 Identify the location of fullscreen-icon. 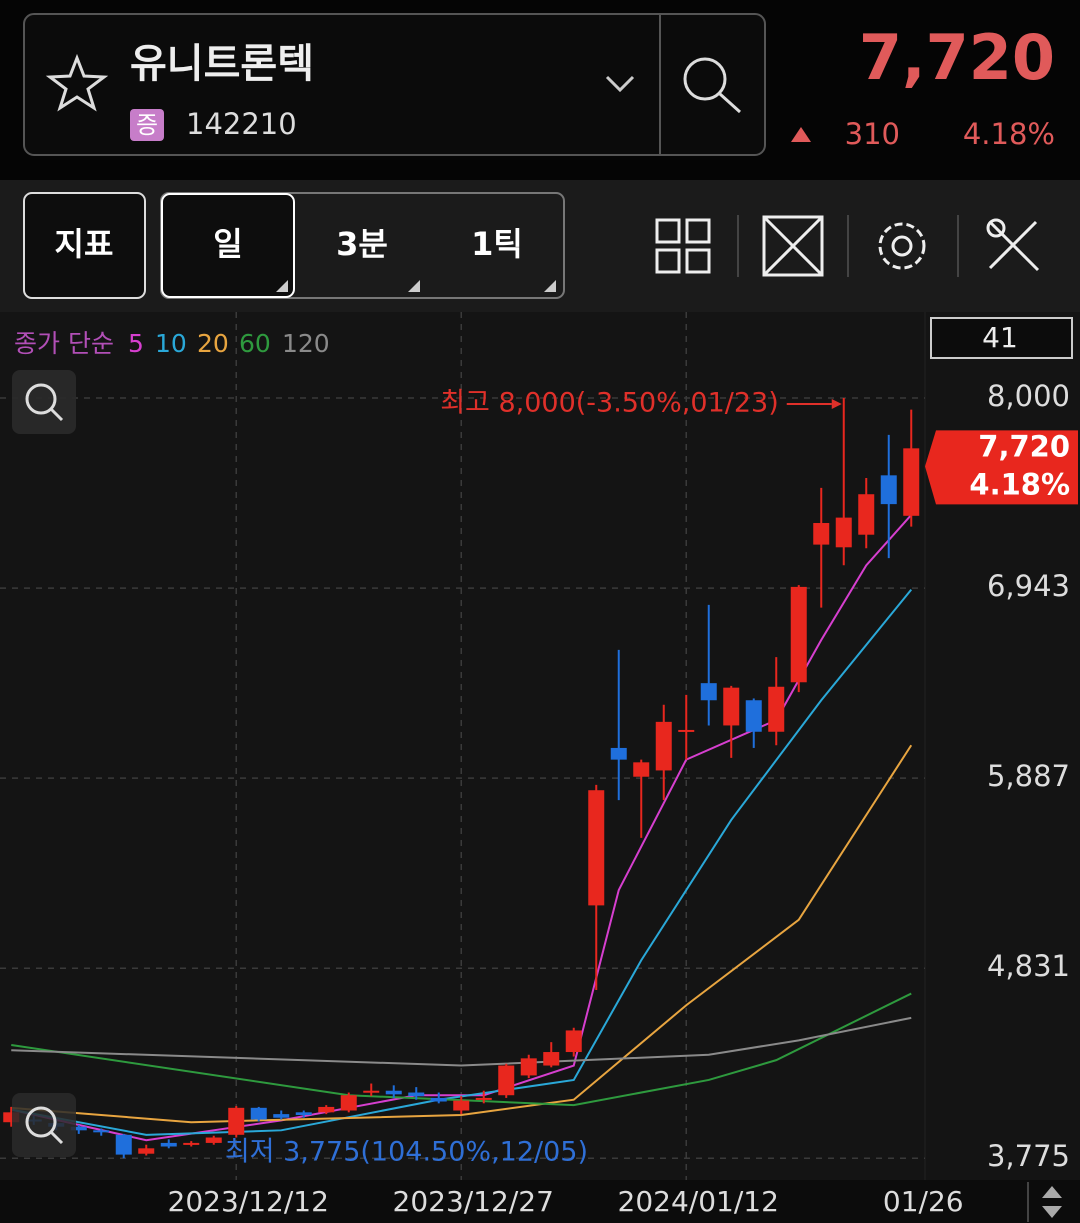
(793, 246).